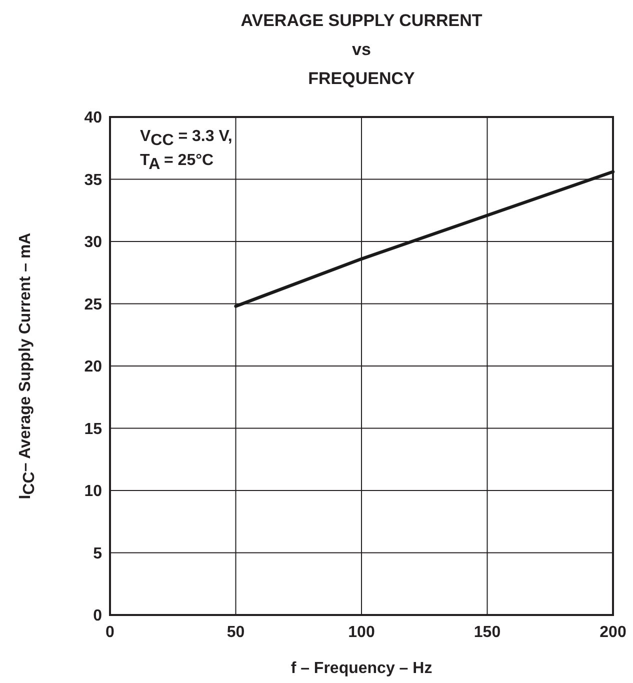 The width and height of the screenshot is (633, 683). I want to click on y-tick-label: 0, so click(97, 616).